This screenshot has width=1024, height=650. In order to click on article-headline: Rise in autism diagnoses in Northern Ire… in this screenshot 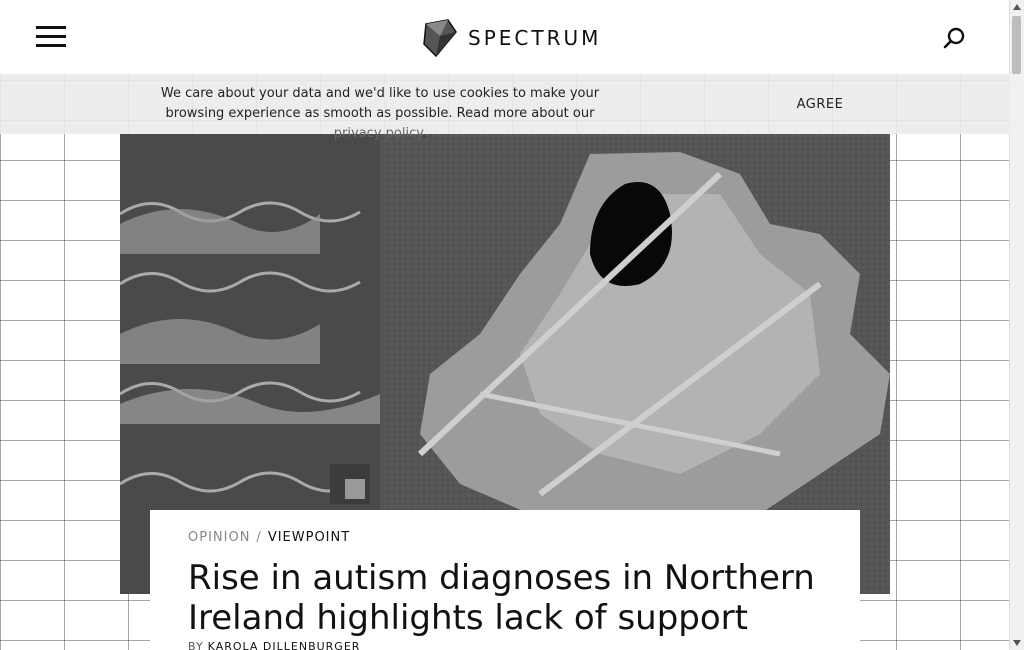, I will do `click(508, 598)`.